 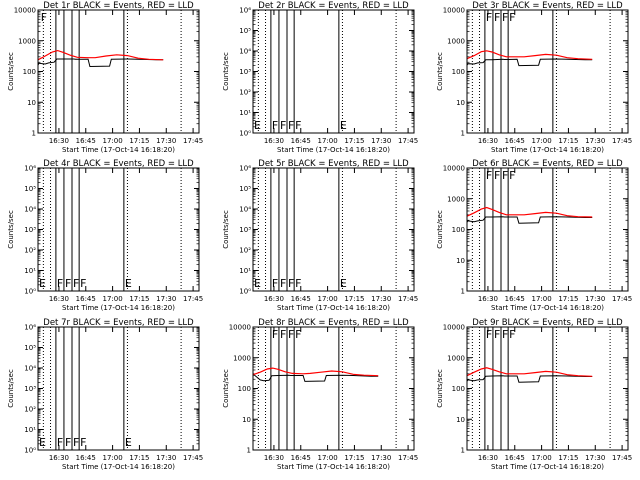 What do you see at coordinates (245, 72) in the screenshot?
I see `y-tick-label: 10³` at bounding box center [245, 72].